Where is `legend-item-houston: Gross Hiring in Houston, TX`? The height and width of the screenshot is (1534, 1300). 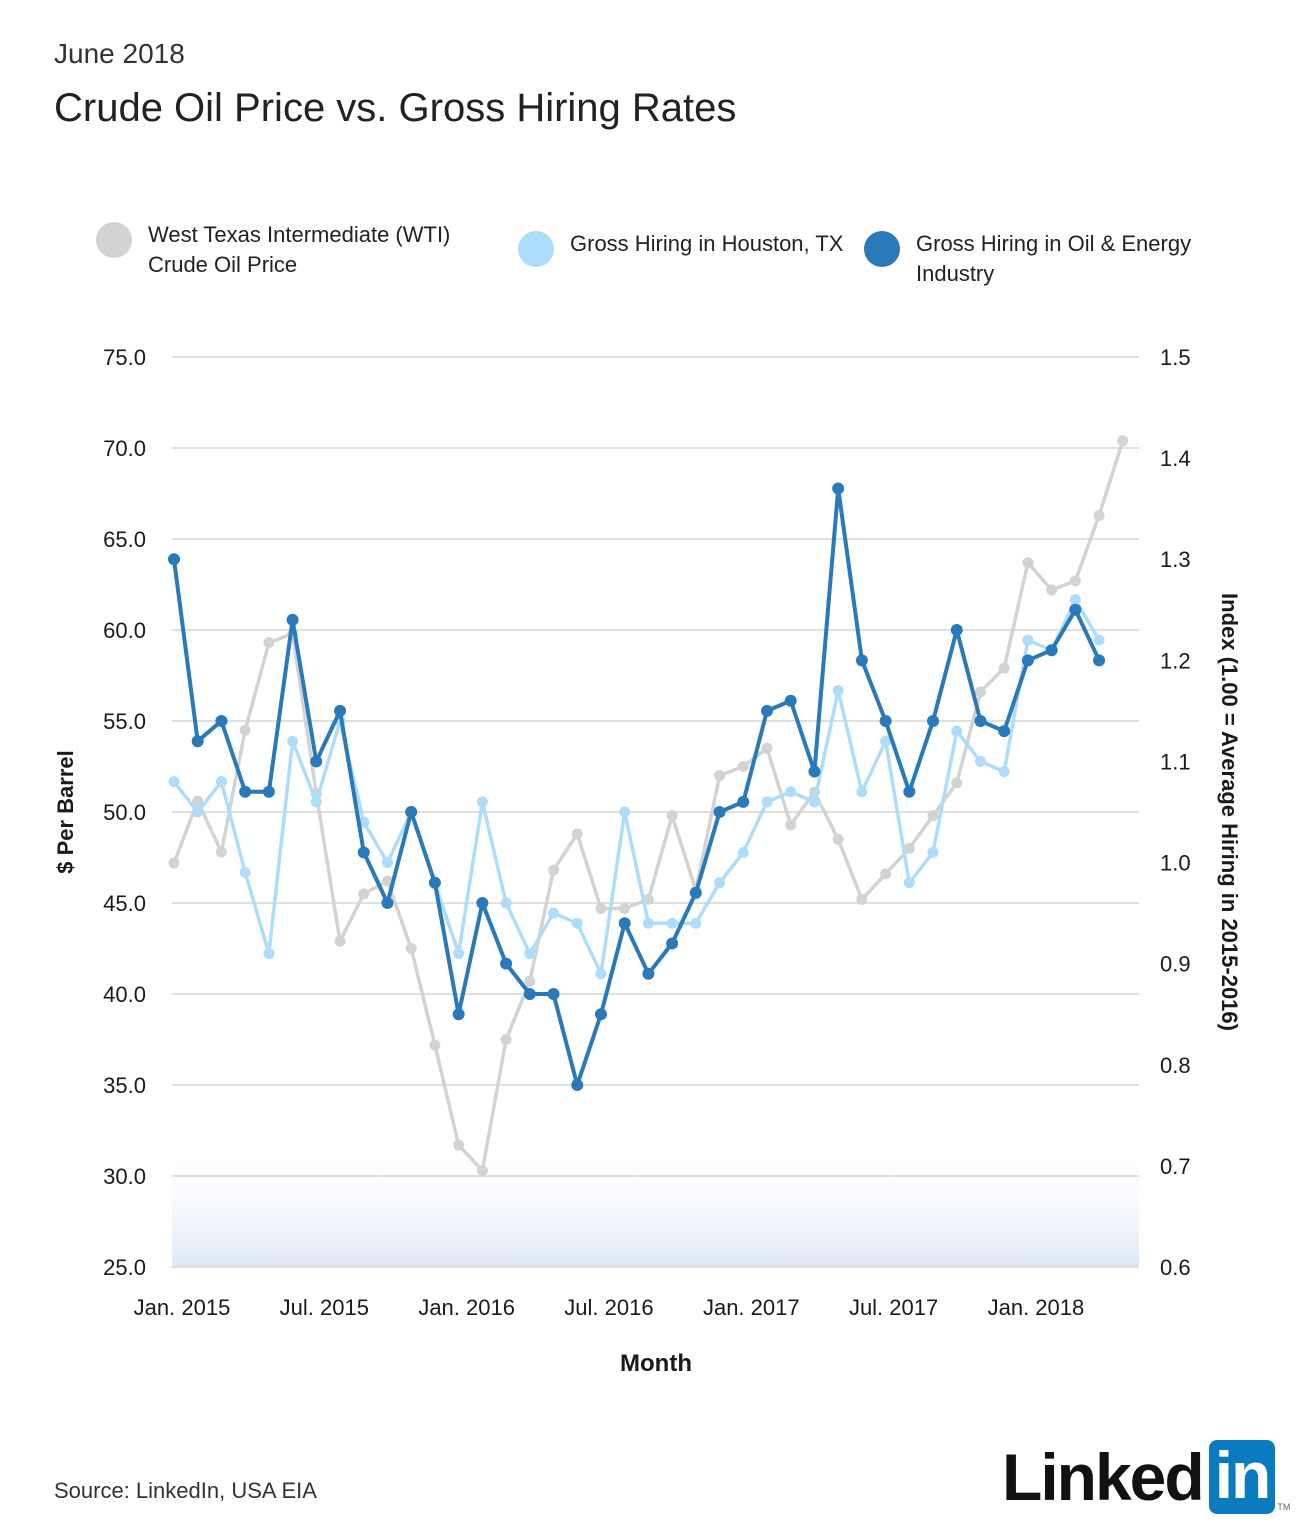 legend-item-houston: Gross Hiring in Houston, TX is located at coordinates (680, 248).